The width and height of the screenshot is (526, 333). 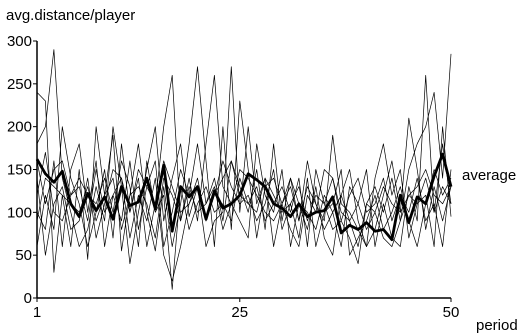 I want to click on y-tick-label: 150, so click(x=19, y=170).